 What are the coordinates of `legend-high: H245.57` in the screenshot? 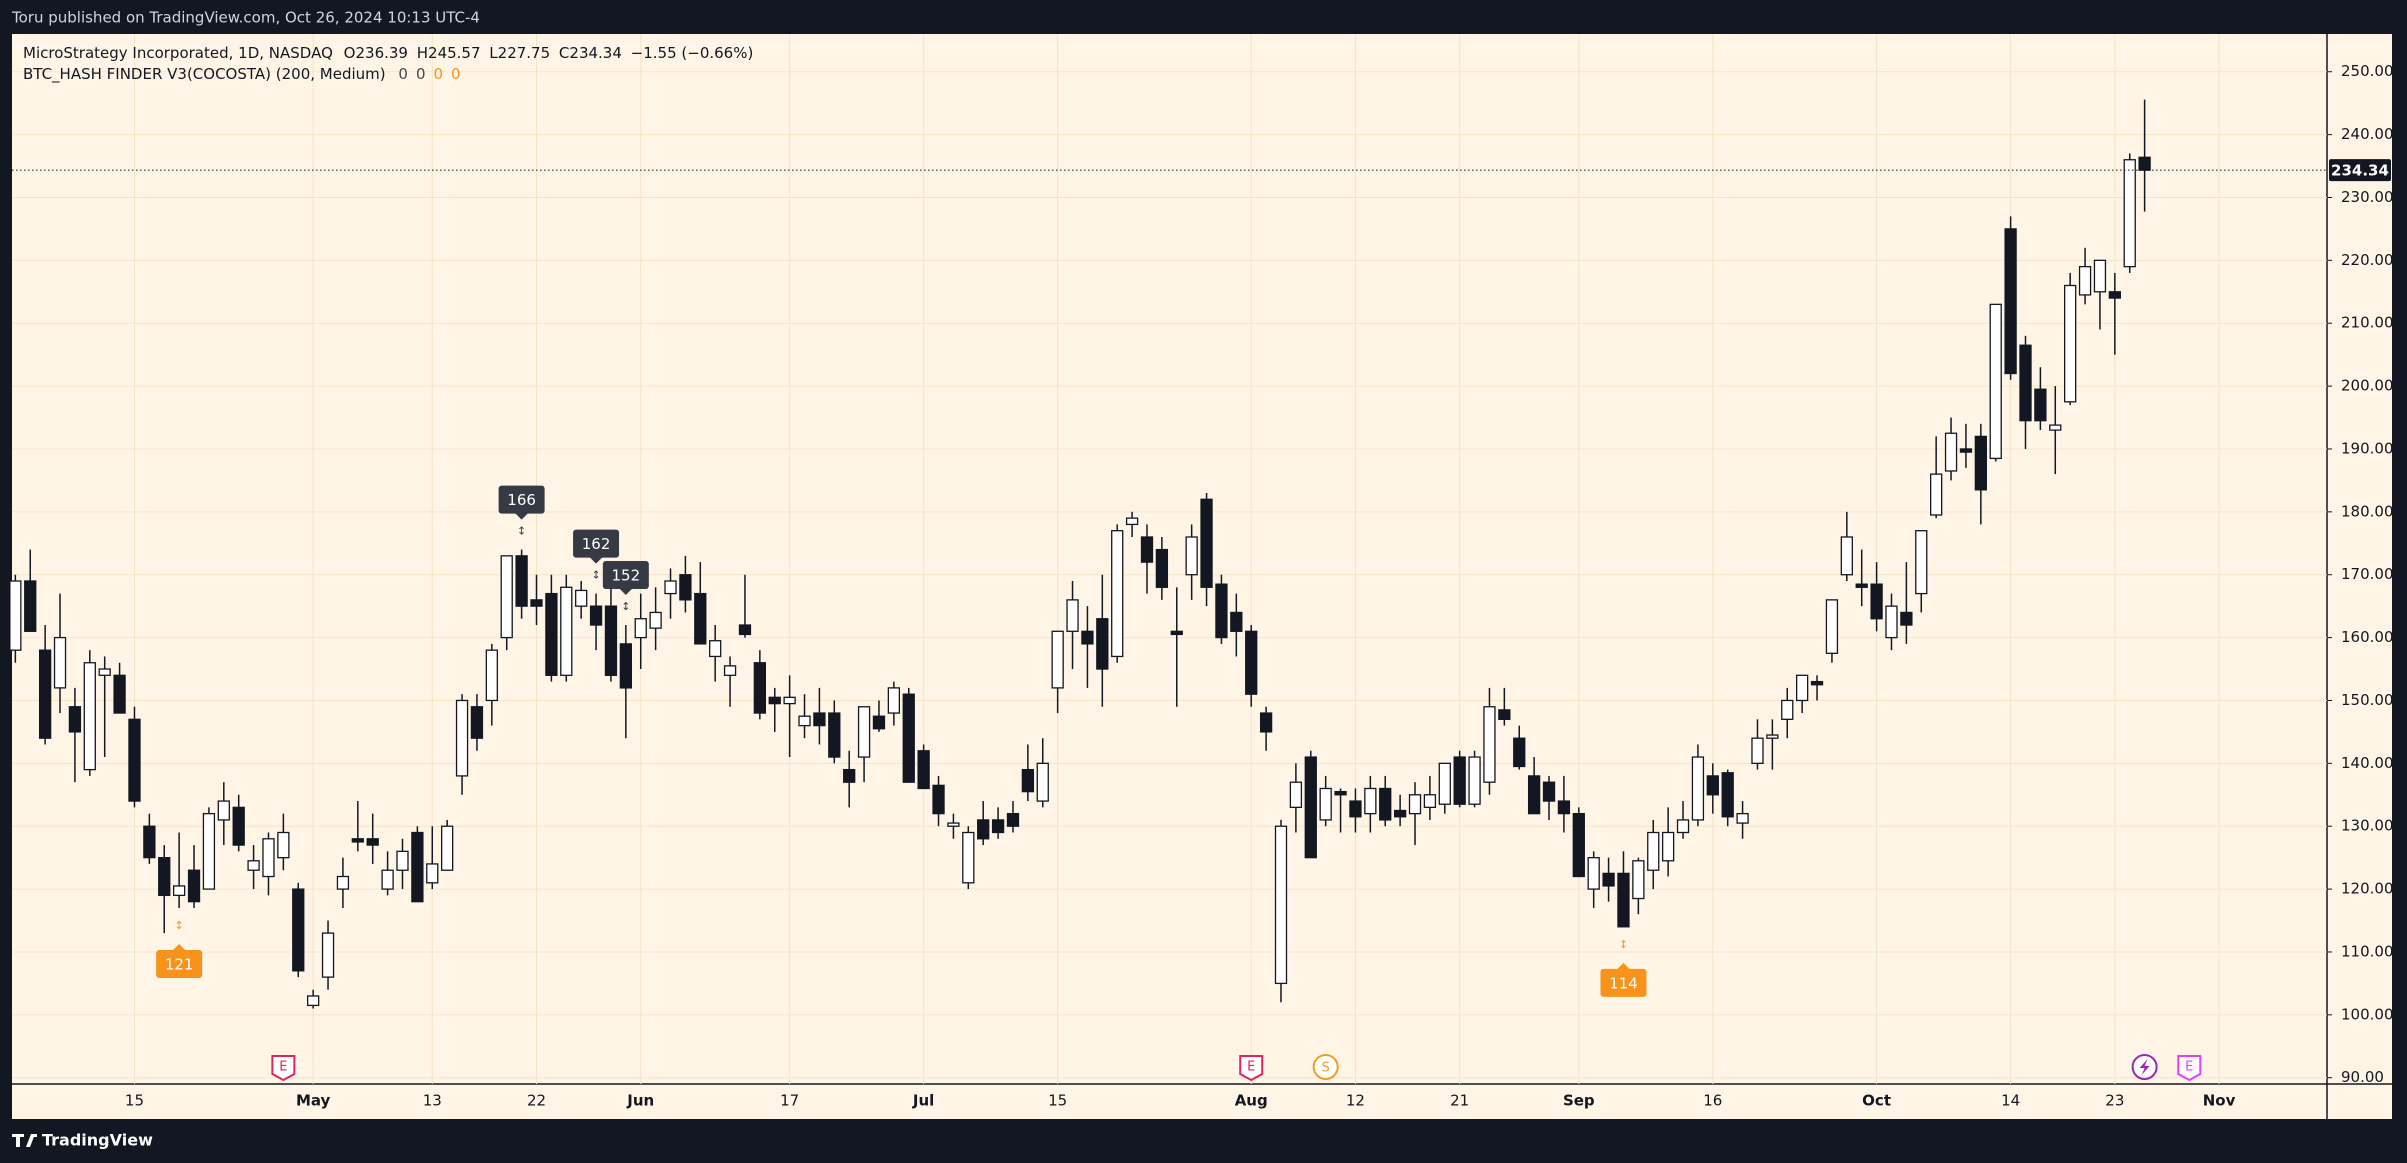 It's located at (449, 53).